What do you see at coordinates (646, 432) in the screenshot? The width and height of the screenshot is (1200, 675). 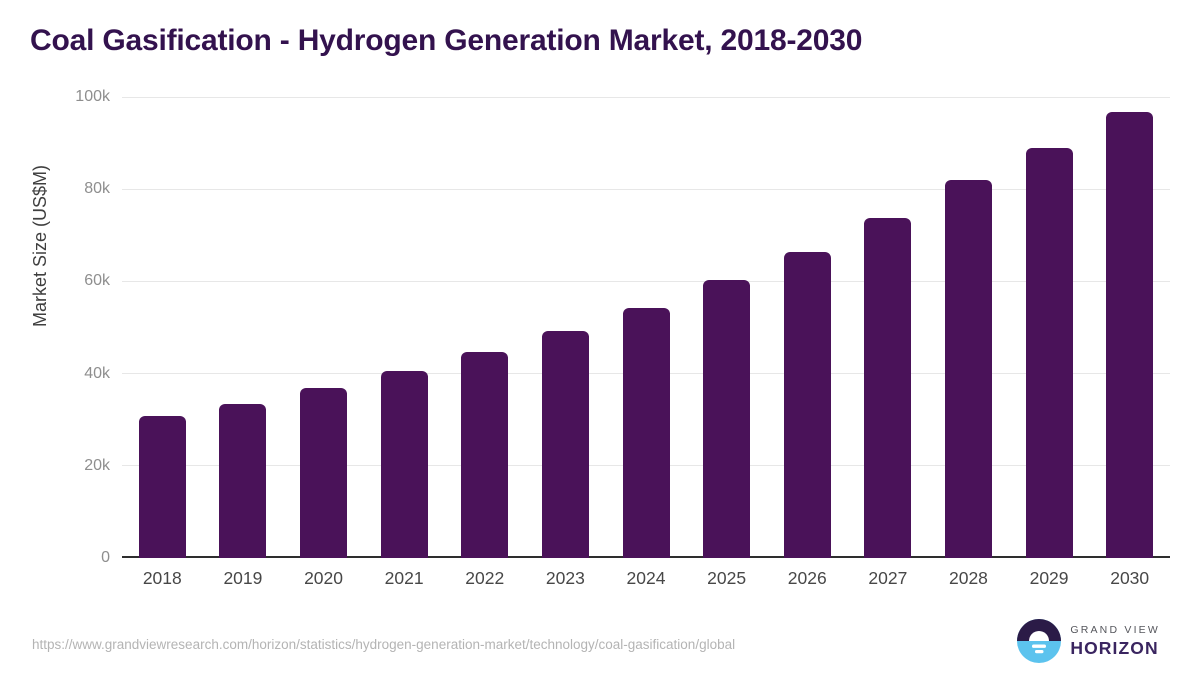 I see `bar-2024` at bounding box center [646, 432].